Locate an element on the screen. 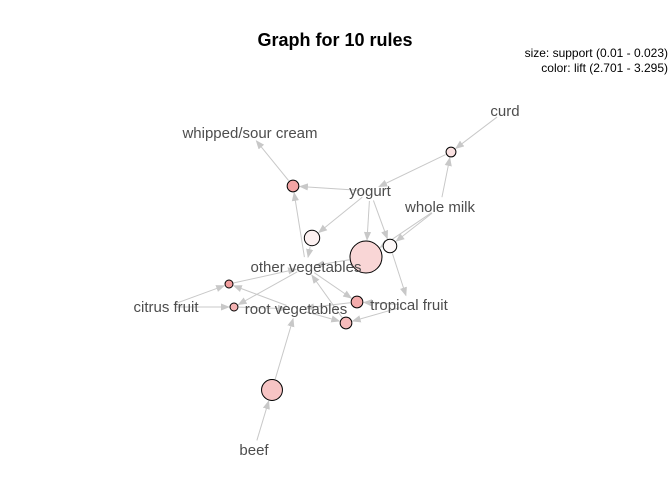 Image resolution: width=672 pixels, height=480 pixels. edge-r8-to-root_vegetables is located at coordinates (328, 306).